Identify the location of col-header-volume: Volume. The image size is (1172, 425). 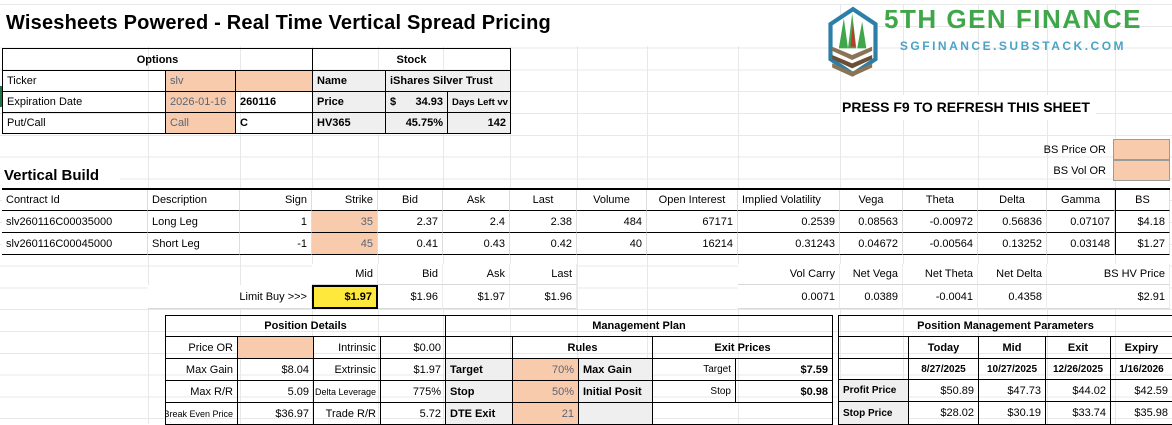
(612, 200).